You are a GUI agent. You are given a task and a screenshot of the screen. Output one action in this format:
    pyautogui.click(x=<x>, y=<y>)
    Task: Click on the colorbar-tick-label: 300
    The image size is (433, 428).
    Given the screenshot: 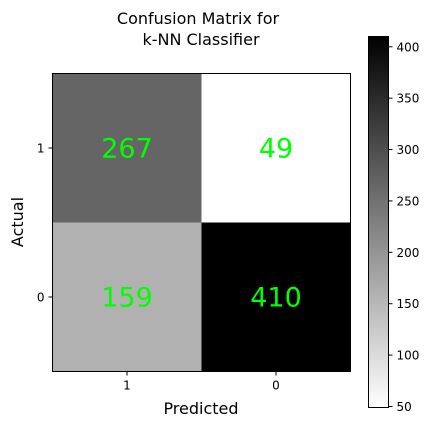 What is the action you would take?
    pyautogui.click(x=408, y=150)
    